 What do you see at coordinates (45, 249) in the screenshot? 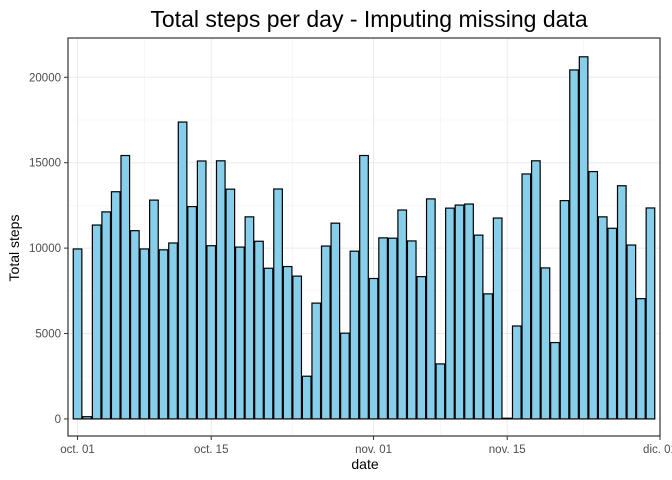
I see `y-tick-label: 10000` at bounding box center [45, 249].